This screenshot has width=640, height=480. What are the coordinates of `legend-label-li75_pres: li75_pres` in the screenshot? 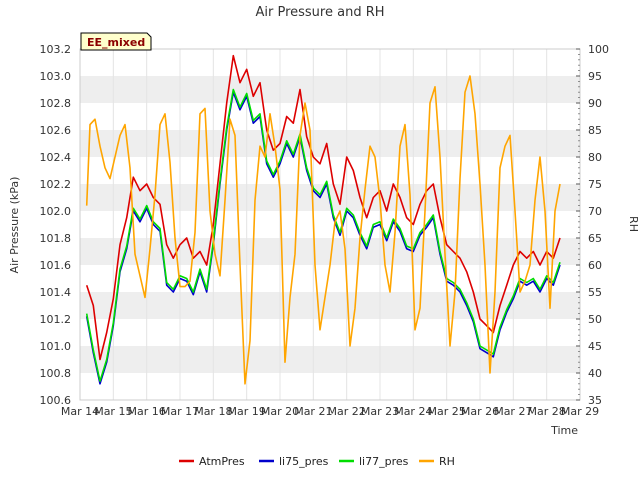 It's located at (304, 461).